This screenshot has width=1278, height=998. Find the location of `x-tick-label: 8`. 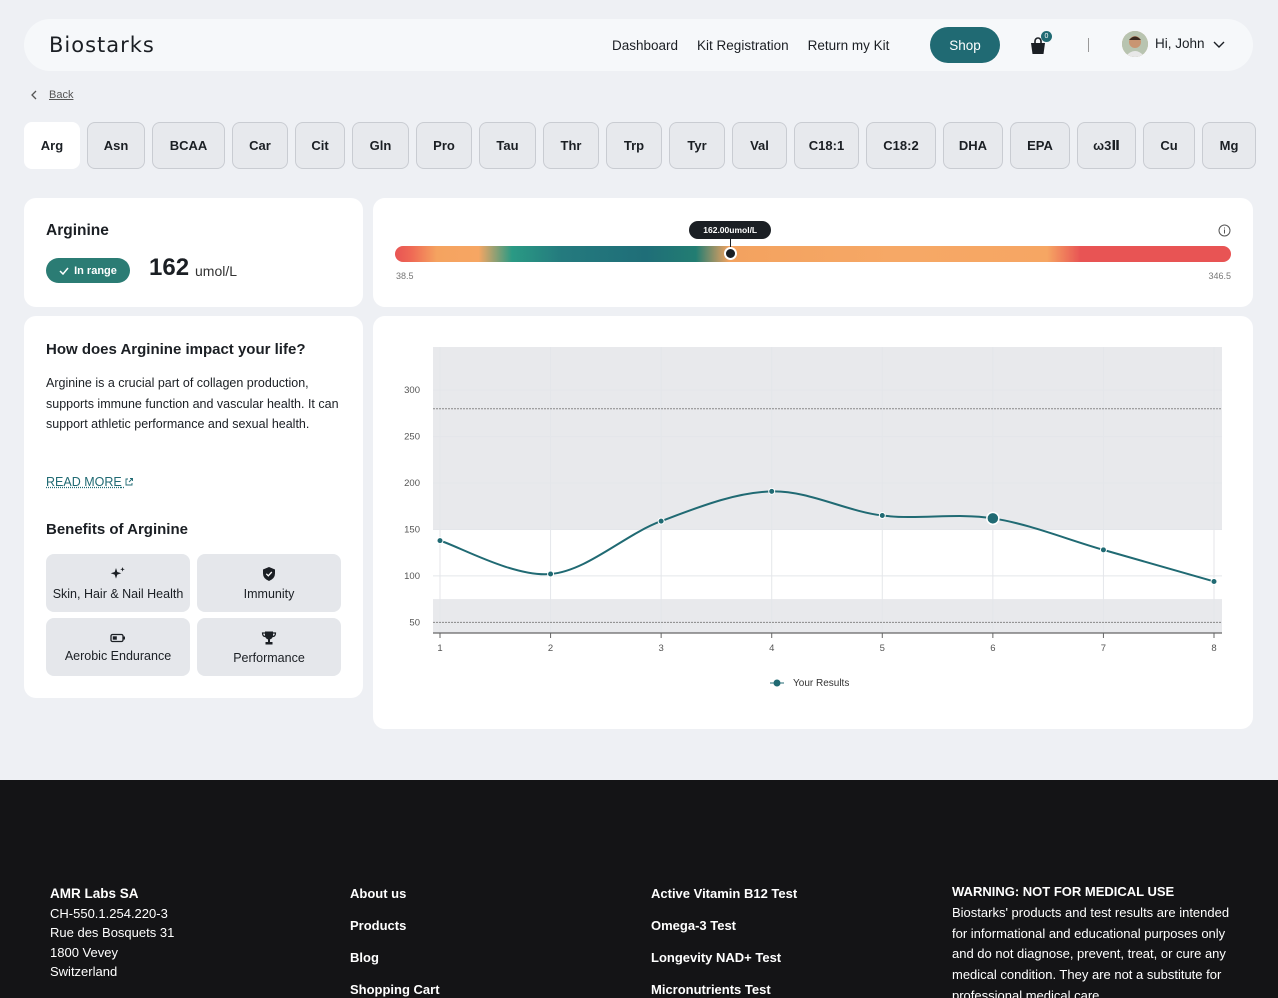

x-tick-label: 8 is located at coordinates (1213, 648).